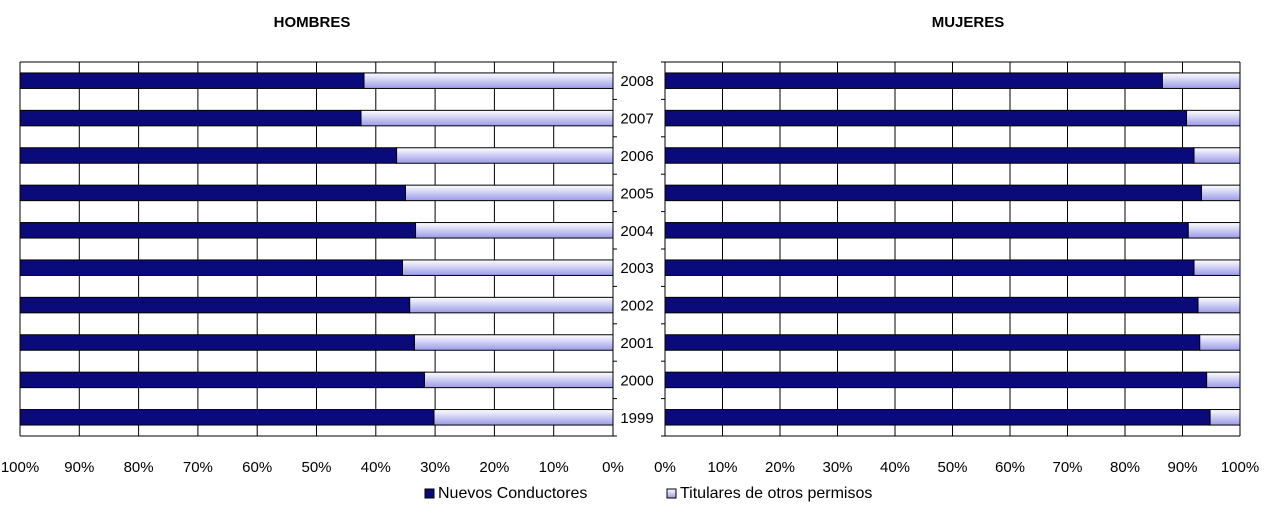 Image resolution: width=1270 pixels, height=515 pixels. What do you see at coordinates (312, 22) in the screenshot?
I see `chart-title: HOMBRES` at bounding box center [312, 22].